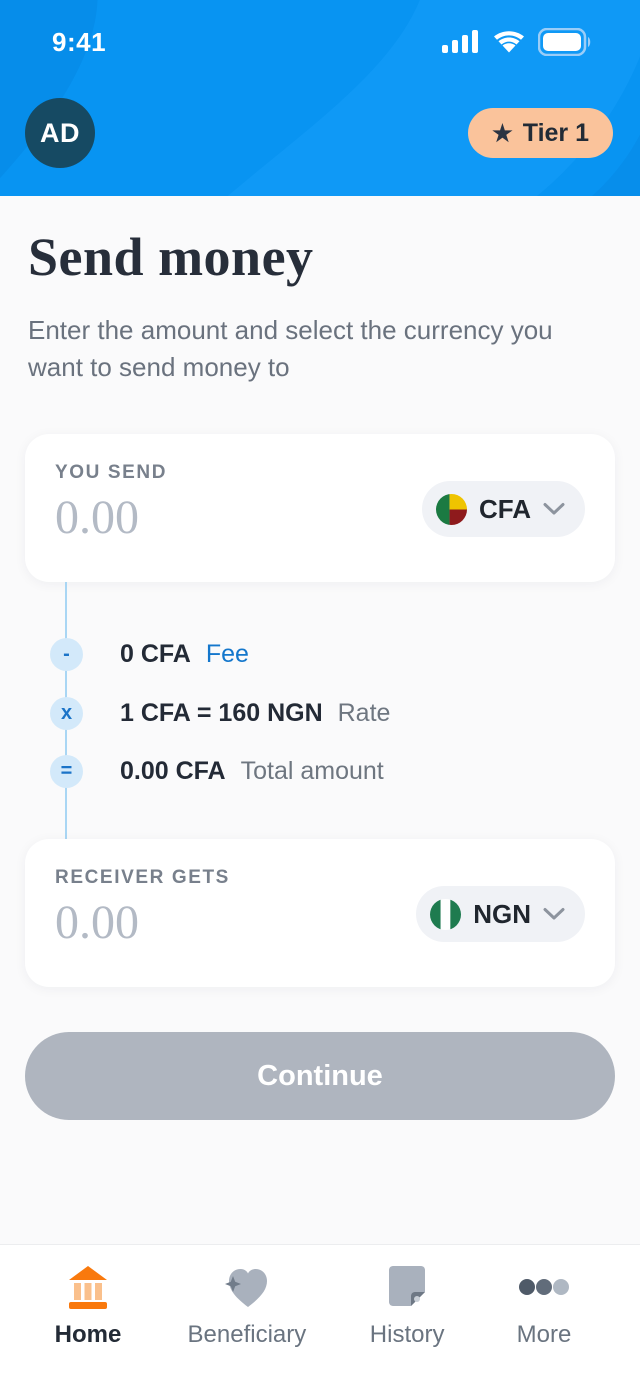 This screenshot has height=1386, width=640. I want to click on nav-label-history: History, so click(407, 1334).